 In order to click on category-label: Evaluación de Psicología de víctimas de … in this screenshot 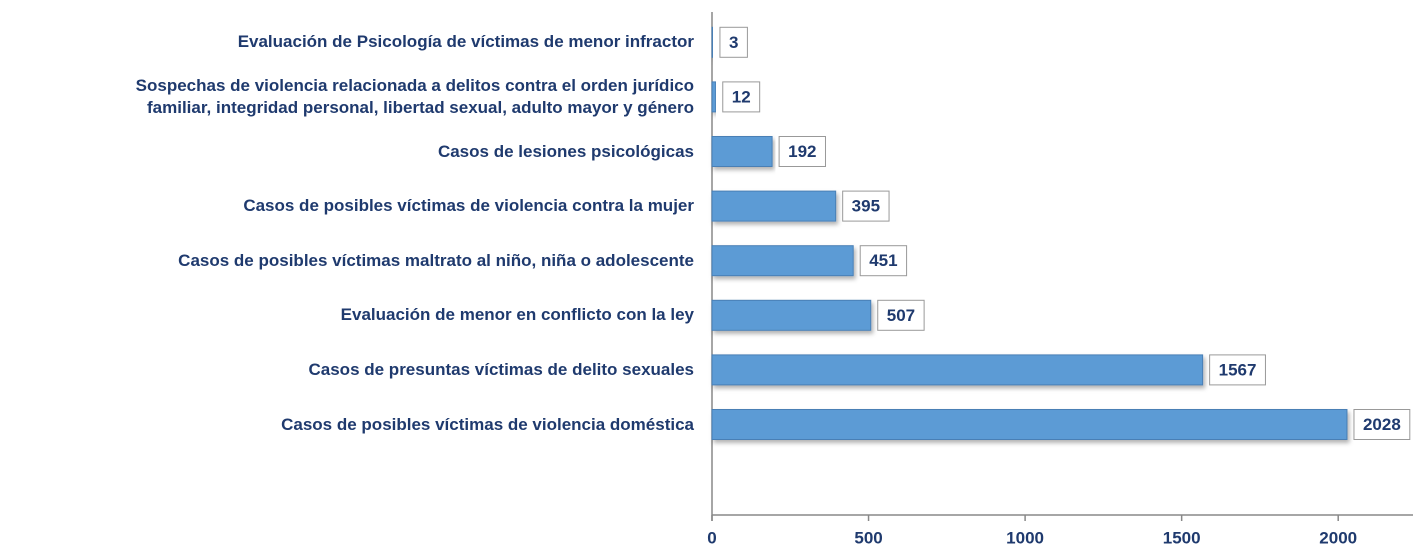, I will do `click(465, 42)`.